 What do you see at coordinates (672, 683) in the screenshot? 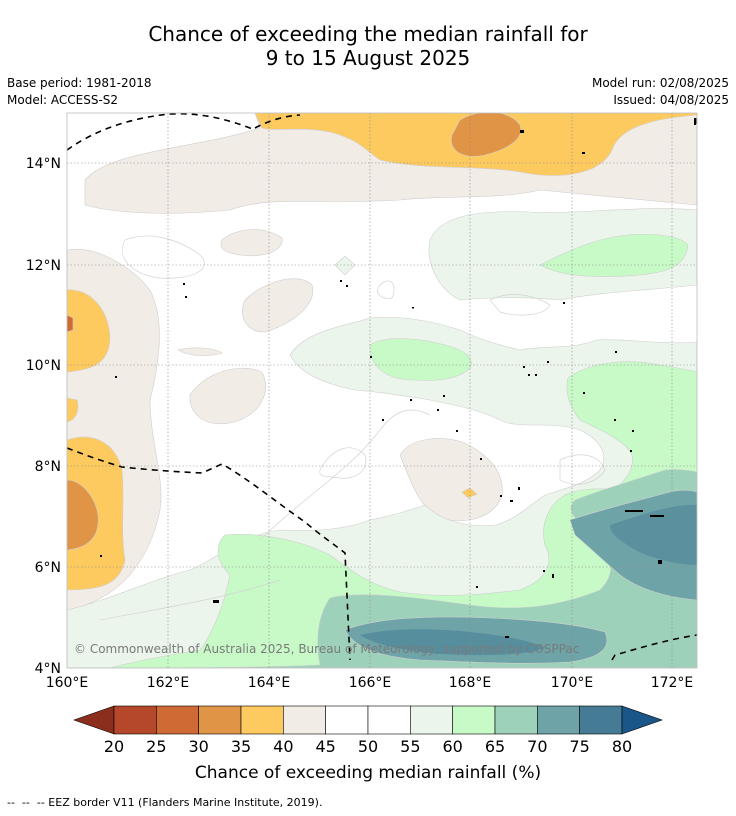
I see `lon-tick: 172°E` at bounding box center [672, 683].